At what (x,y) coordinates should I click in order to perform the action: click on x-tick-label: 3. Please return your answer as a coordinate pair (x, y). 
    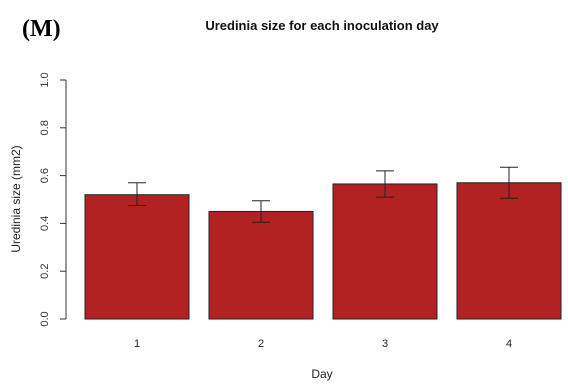
    Looking at the image, I should click on (385, 344).